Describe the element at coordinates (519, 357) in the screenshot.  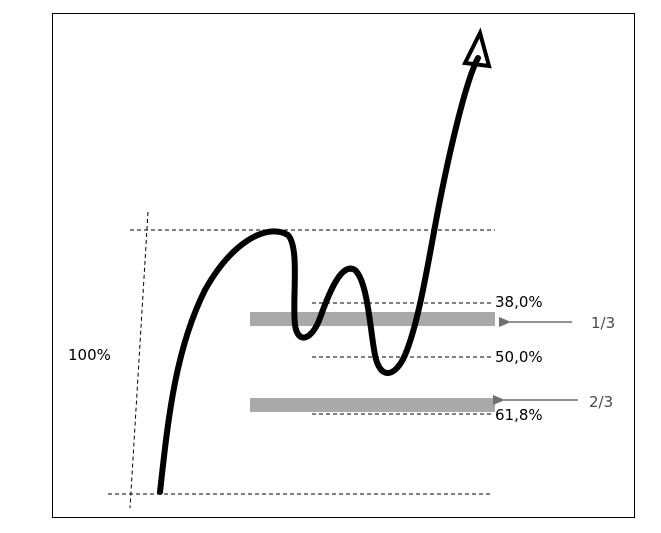
I see `level-50-label: 50,0%` at that location.